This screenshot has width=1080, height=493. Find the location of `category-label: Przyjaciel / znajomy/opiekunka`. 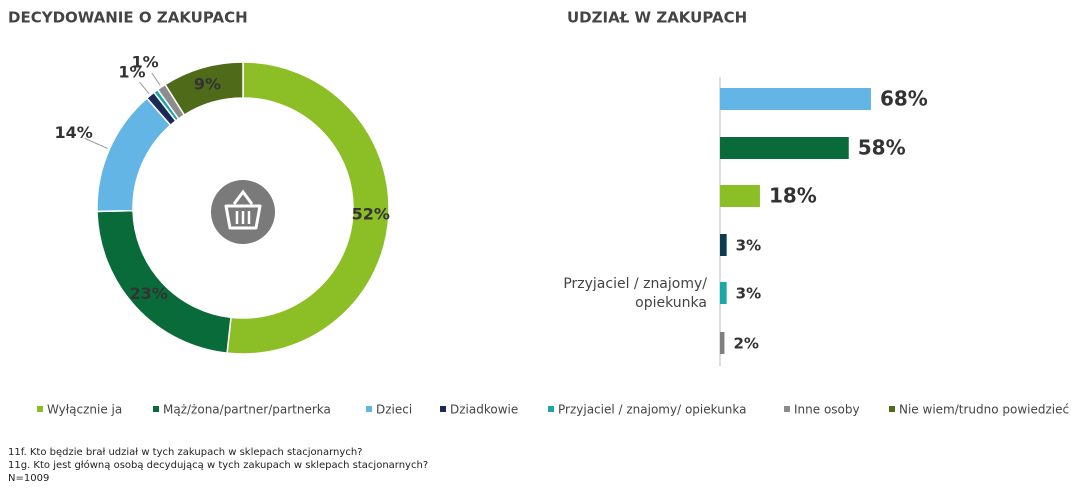

category-label: Przyjaciel / znajomy/opiekunka is located at coordinates (635, 293).